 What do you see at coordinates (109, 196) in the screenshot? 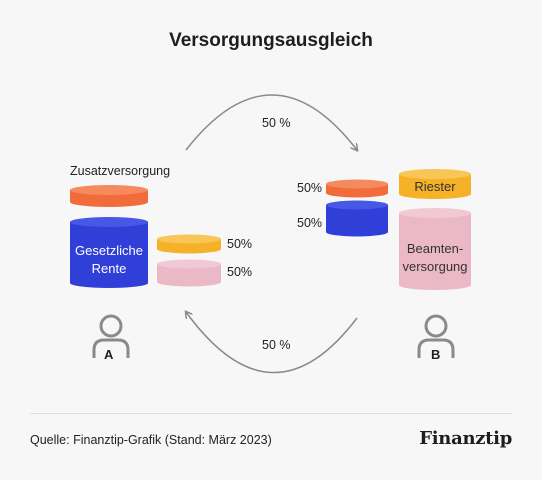
I see `zusatzversorgung-cylinder` at bounding box center [109, 196].